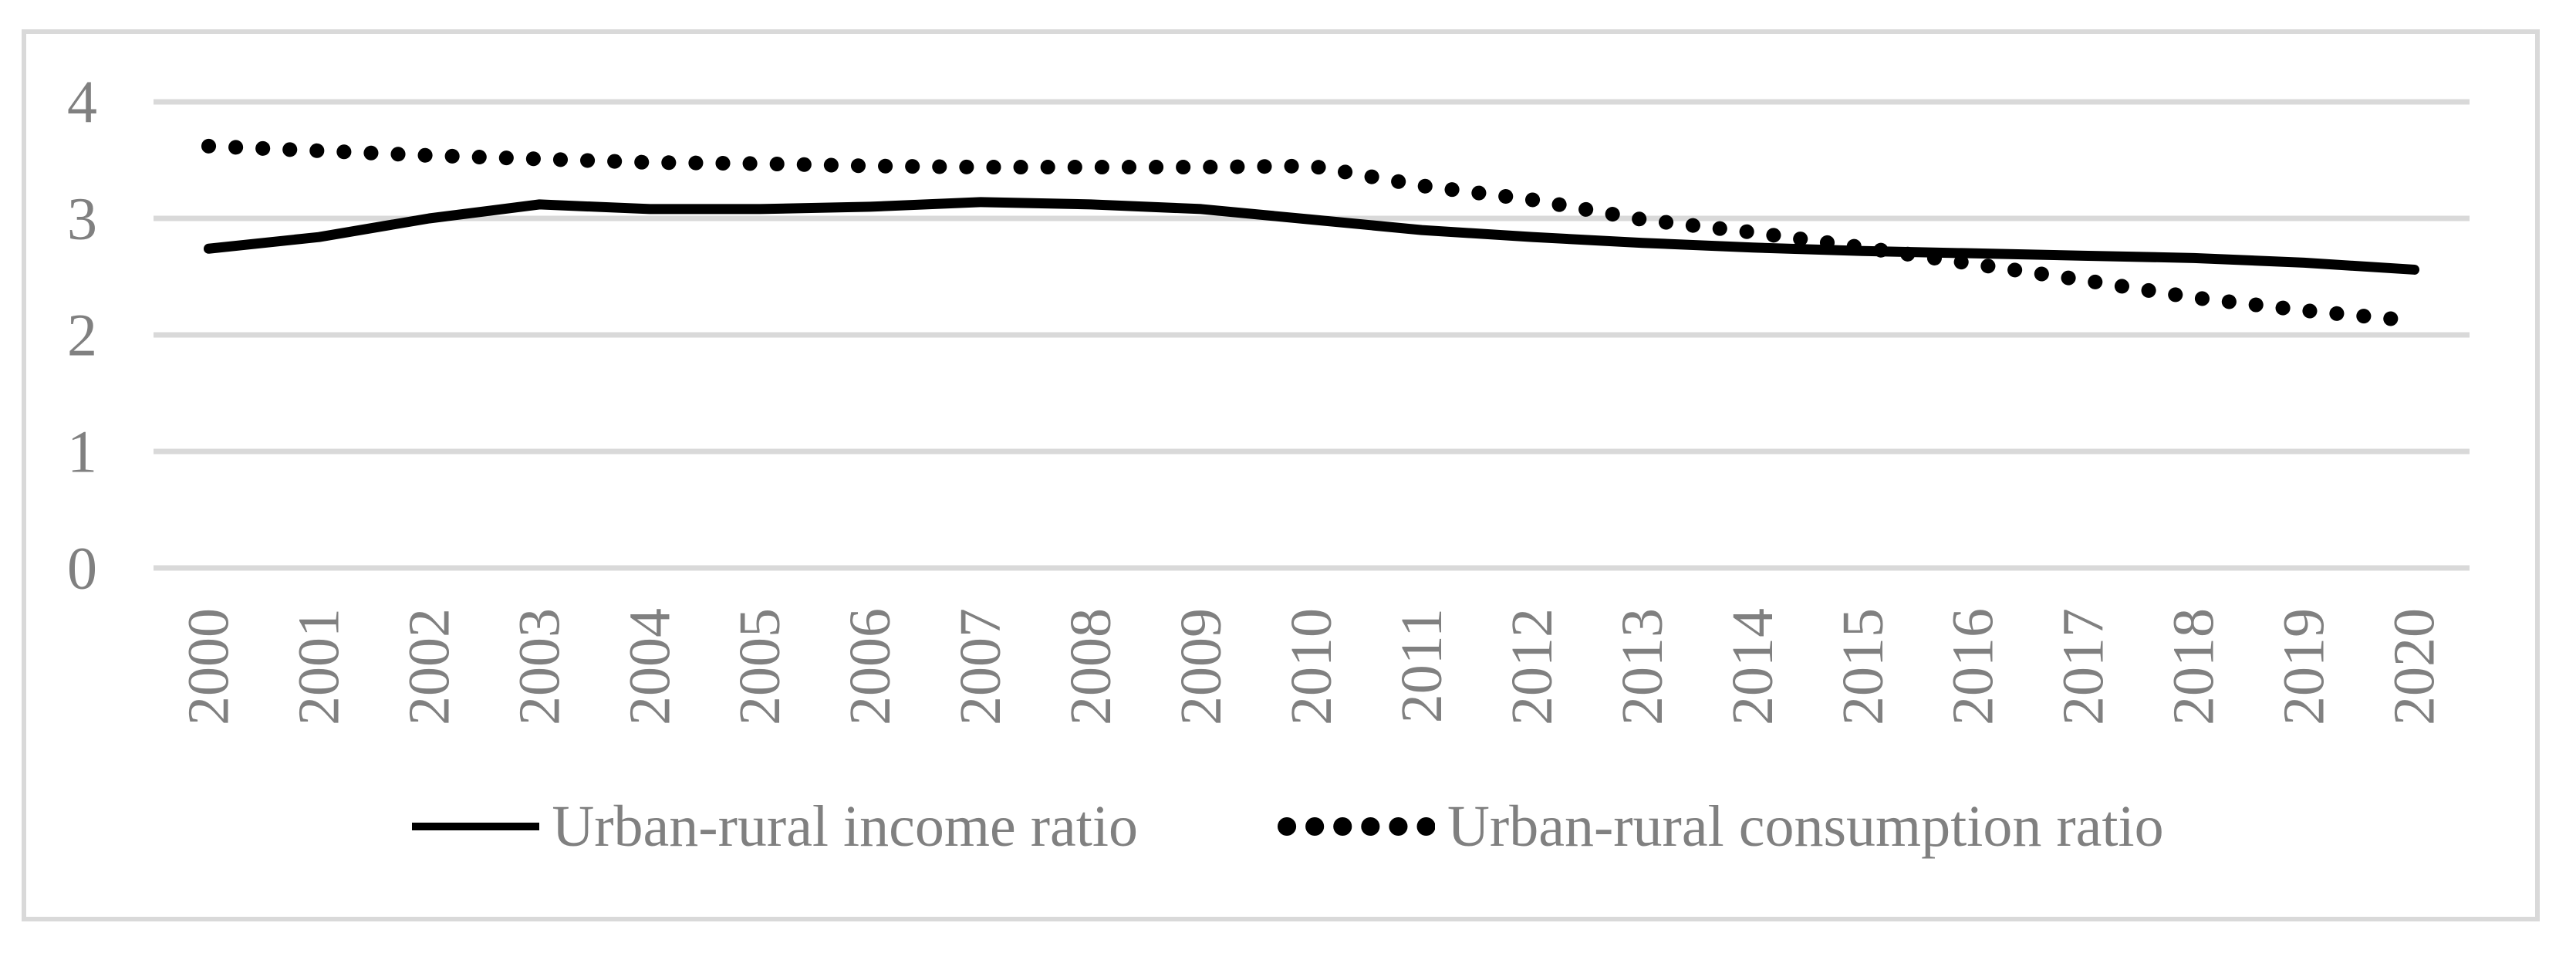  Describe the element at coordinates (845, 826) in the screenshot. I see `legend-label-income: Urban-rural income ratio` at that location.